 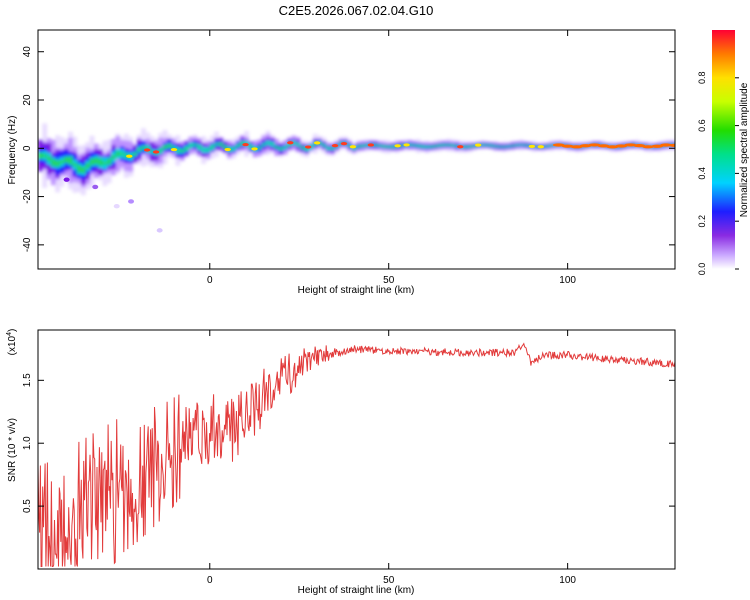 What do you see at coordinates (210, 280) in the screenshot?
I see `spectrogram-x-tick-label: 0` at bounding box center [210, 280].